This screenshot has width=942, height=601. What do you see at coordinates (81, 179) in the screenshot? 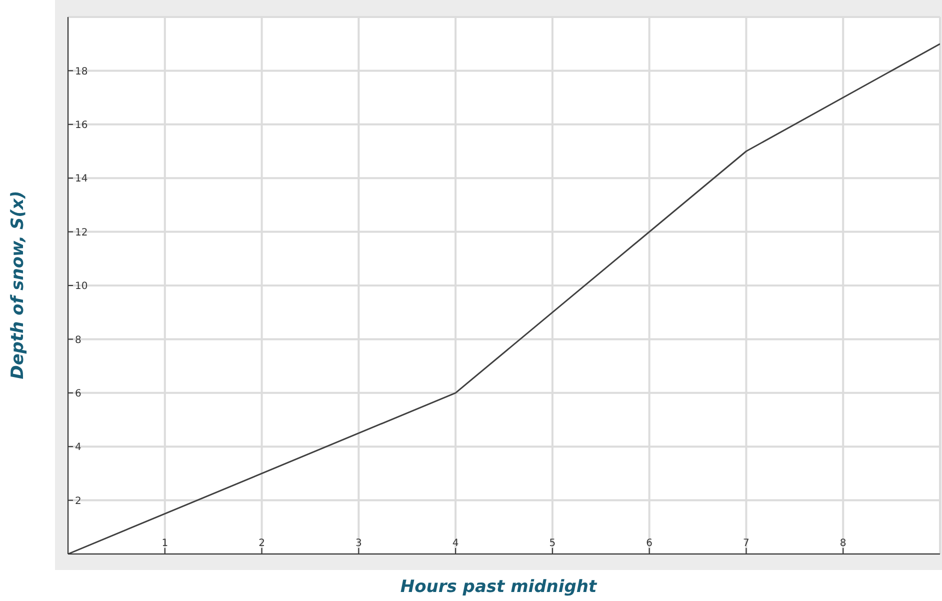
I see `y-tick-label: 14` at bounding box center [81, 179].